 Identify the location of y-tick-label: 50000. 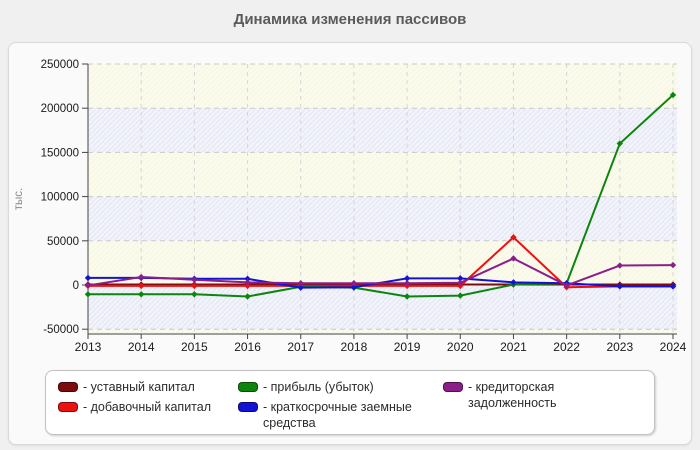
(63, 242).